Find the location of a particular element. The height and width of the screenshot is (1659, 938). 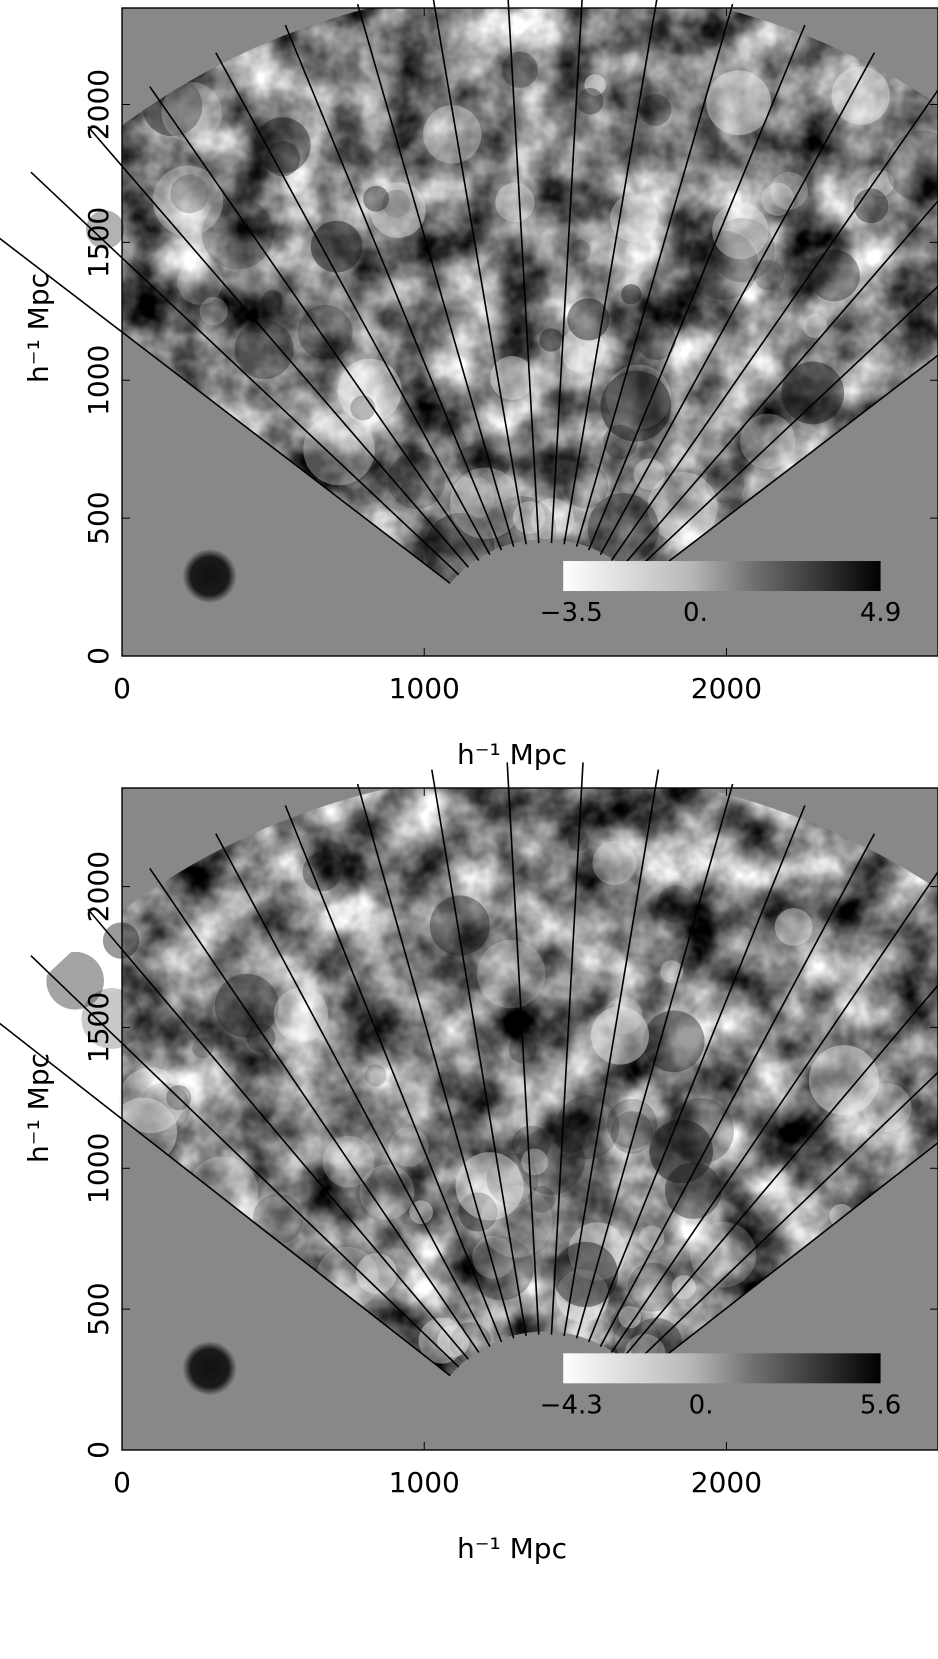

y-tick-label: 2000 is located at coordinates (98, 104).